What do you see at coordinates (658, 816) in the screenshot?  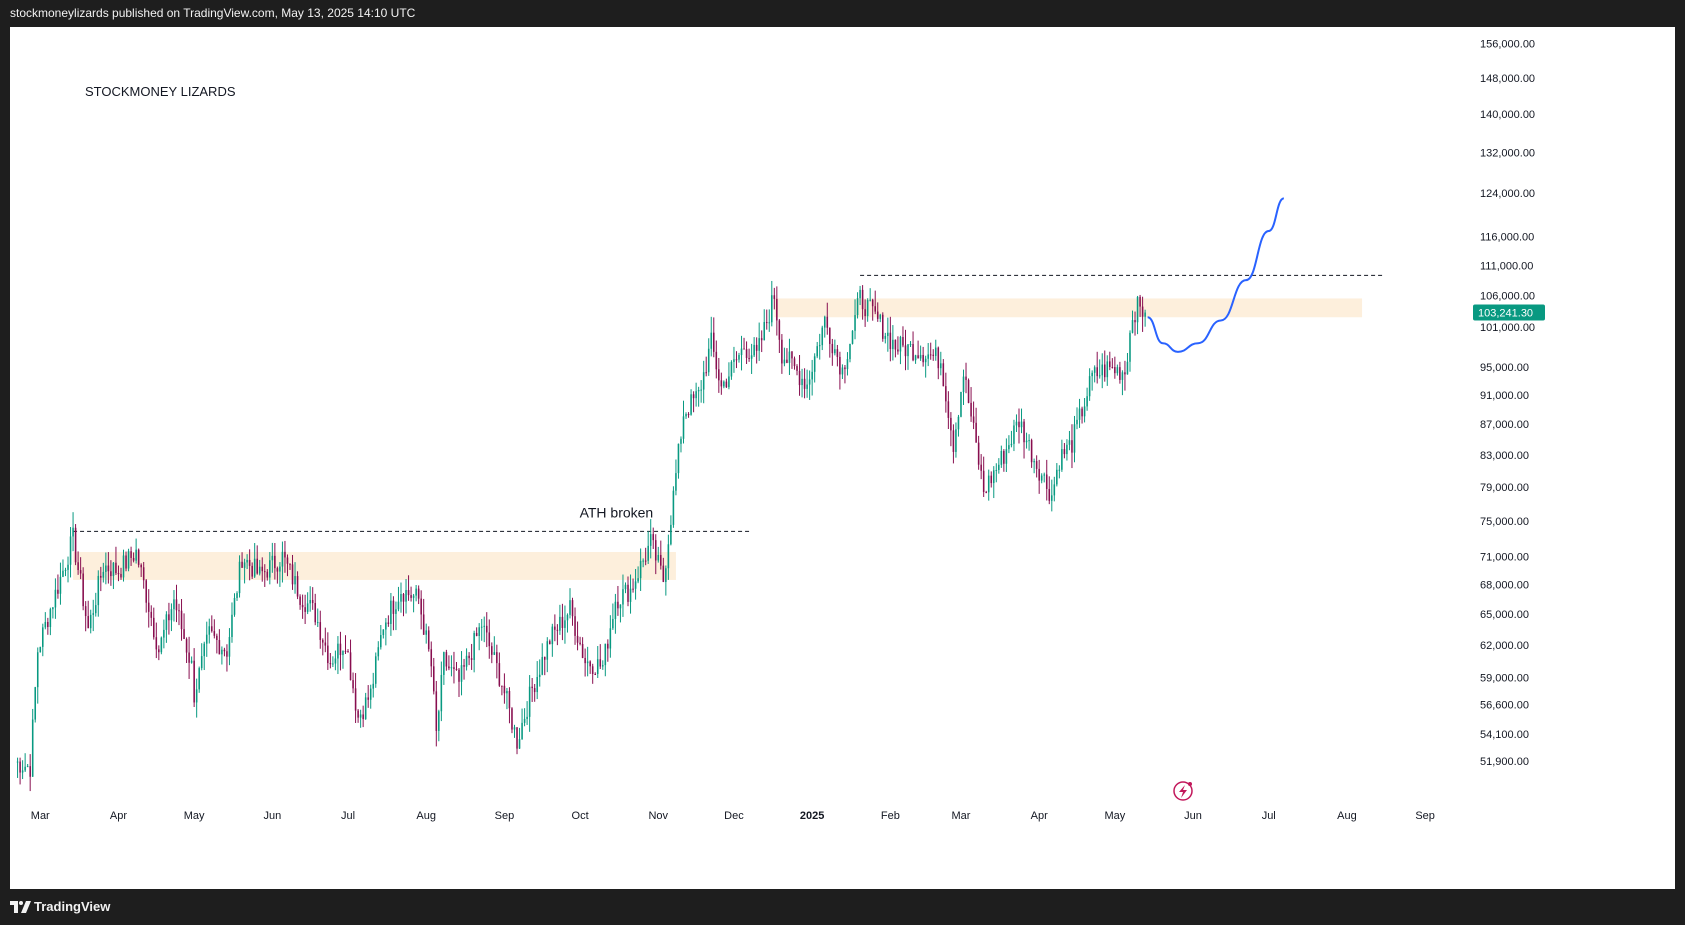 I see `x-tick-label: Nov` at bounding box center [658, 816].